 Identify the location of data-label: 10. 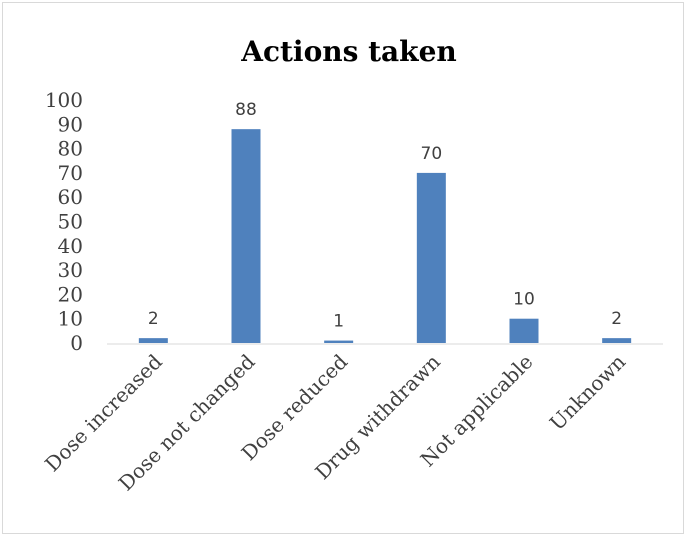
(524, 300).